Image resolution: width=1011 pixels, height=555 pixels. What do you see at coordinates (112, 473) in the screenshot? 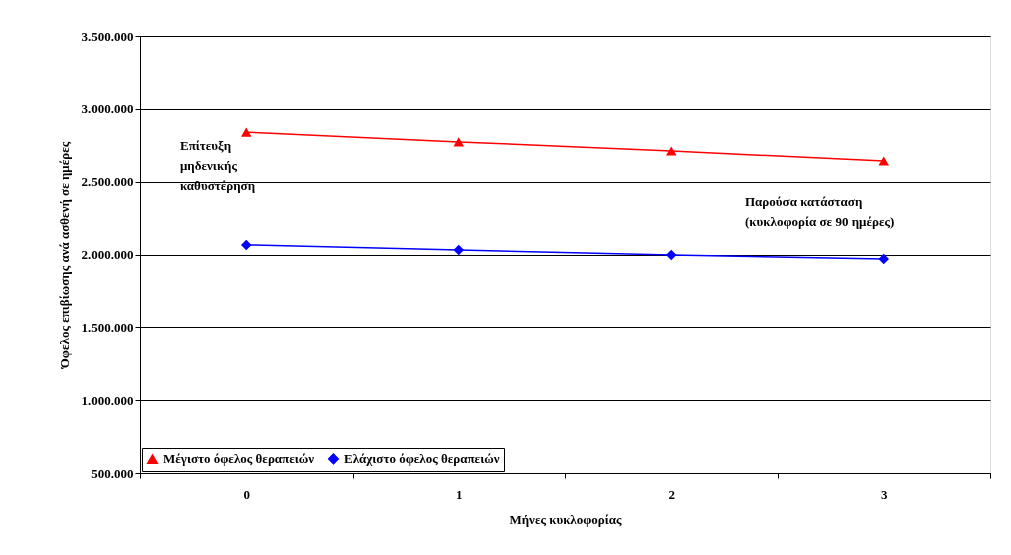
I see `y-tick-label: 500.000` at bounding box center [112, 473].